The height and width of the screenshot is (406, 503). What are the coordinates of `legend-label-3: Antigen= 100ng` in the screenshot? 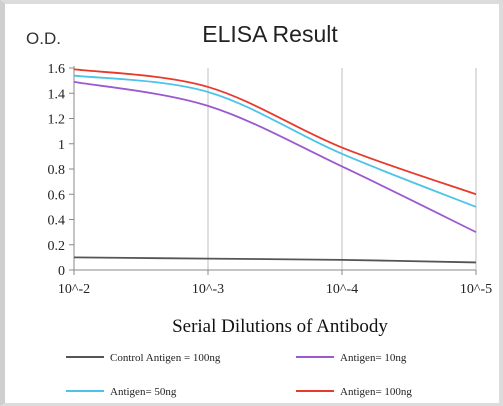 It's located at (376, 392).